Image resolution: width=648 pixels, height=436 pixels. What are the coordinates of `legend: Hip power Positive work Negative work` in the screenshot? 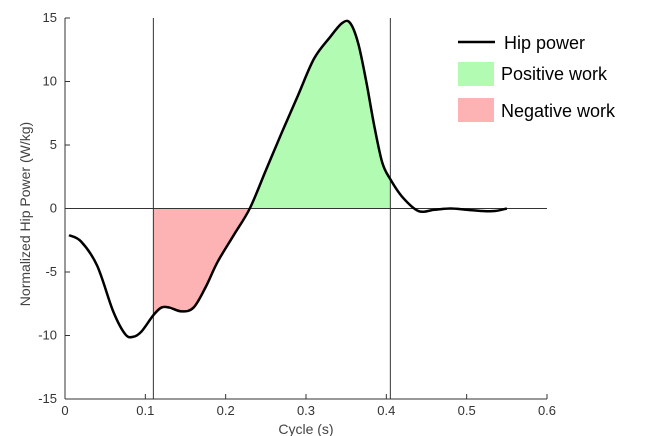 It's located at (537, 77).